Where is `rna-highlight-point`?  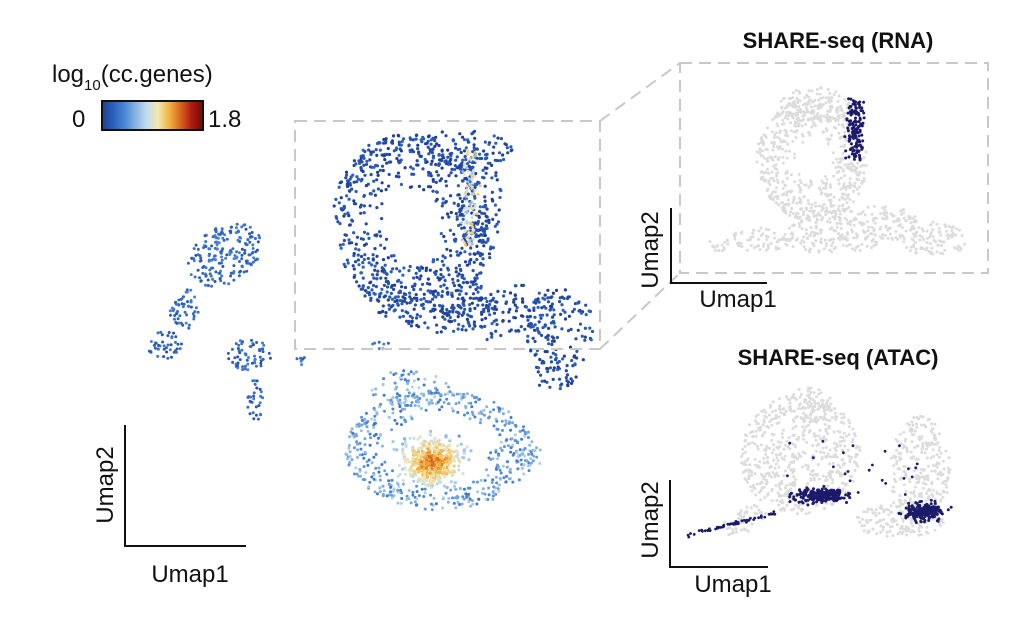
rna-highlight-point is located at coordinates (864, 102).